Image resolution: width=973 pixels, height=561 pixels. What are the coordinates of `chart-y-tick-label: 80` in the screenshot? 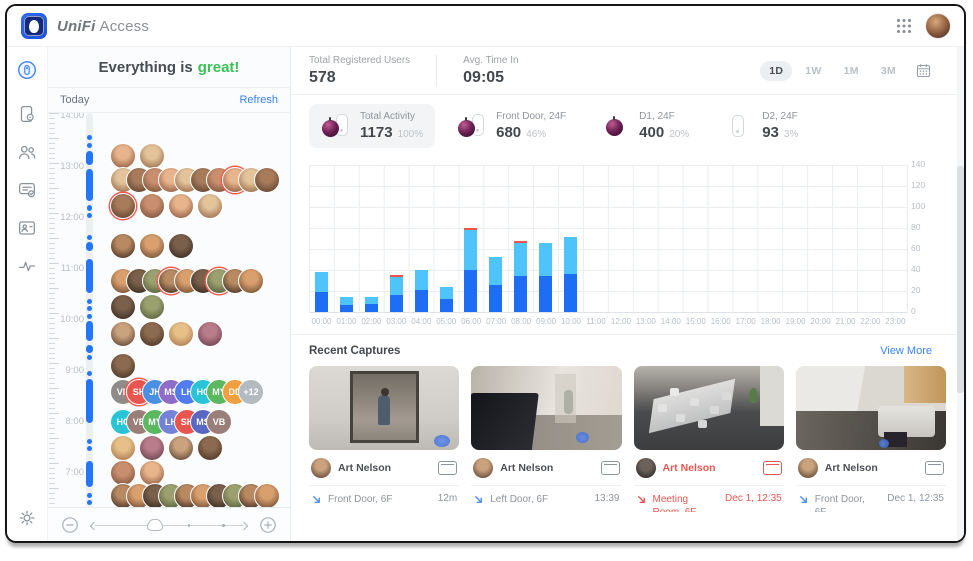 It's located at (916, 227).